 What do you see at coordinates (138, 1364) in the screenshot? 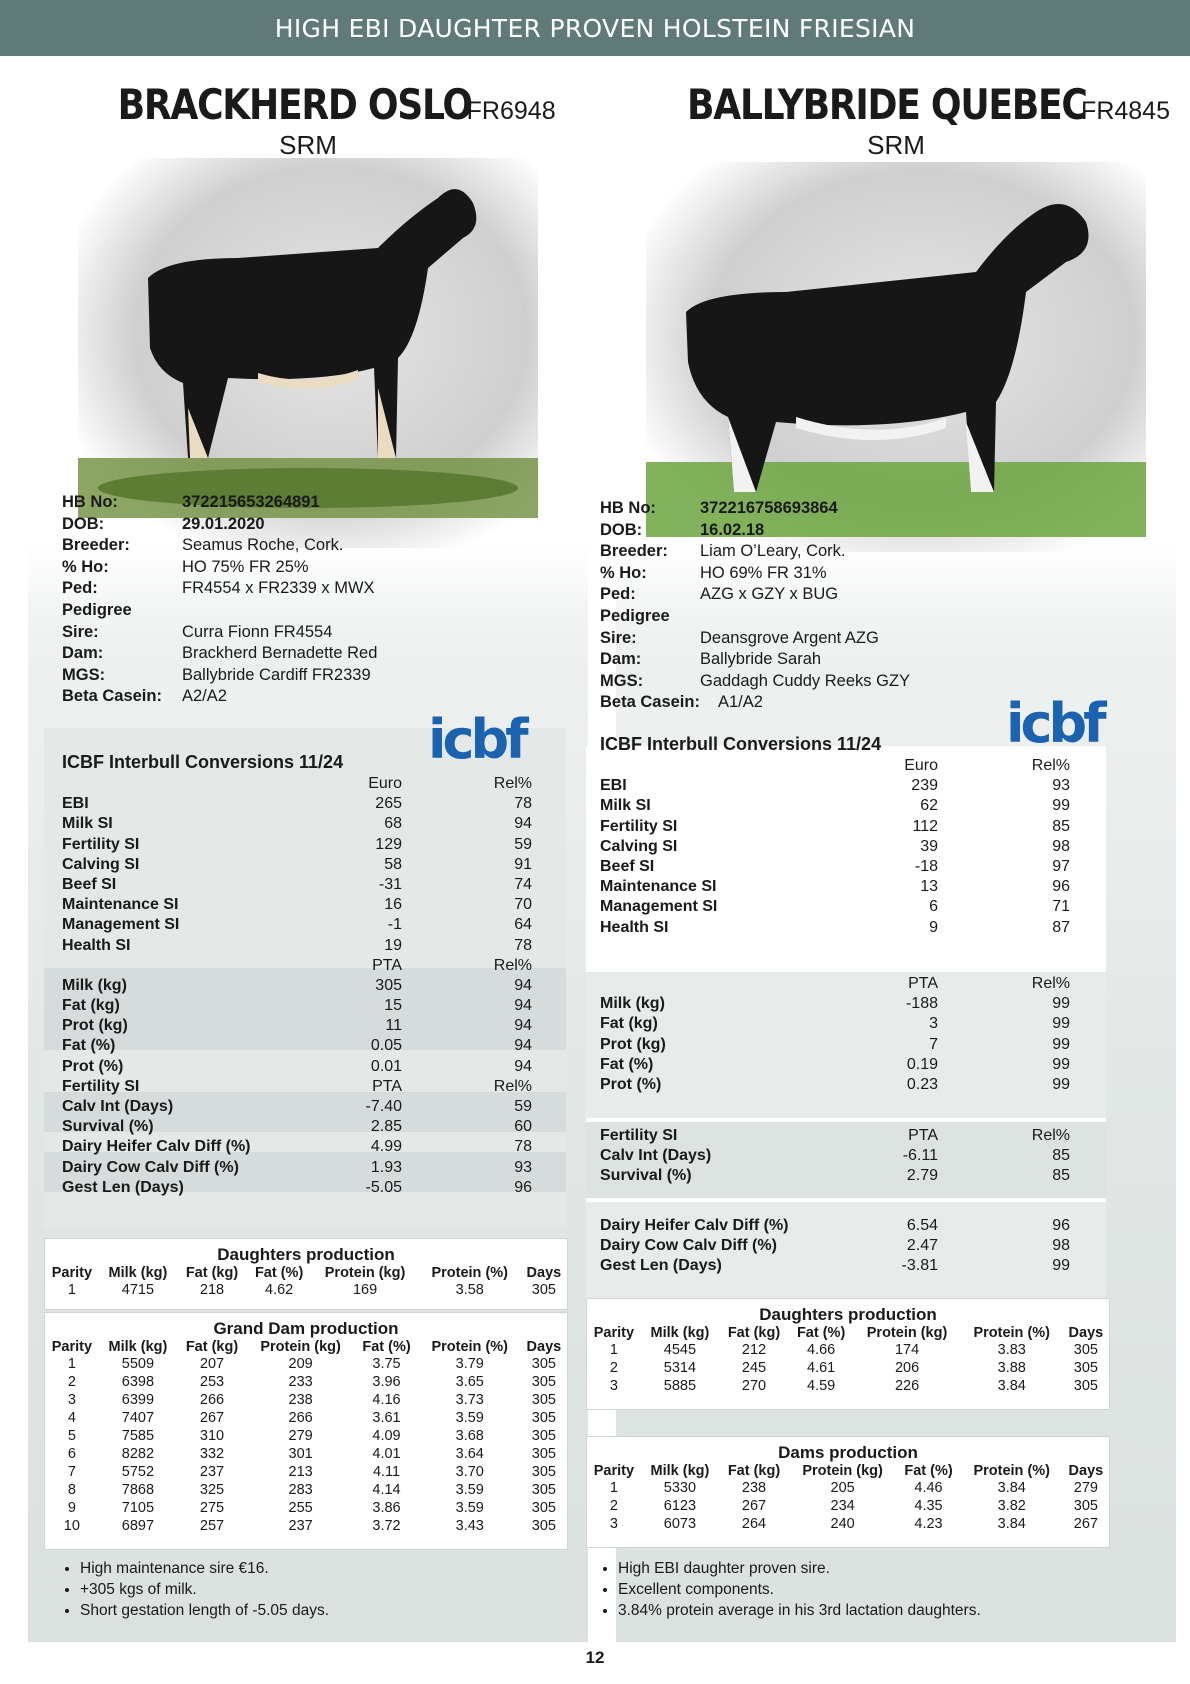
I see `cell: 5509` at bounding box center [138, 1364].